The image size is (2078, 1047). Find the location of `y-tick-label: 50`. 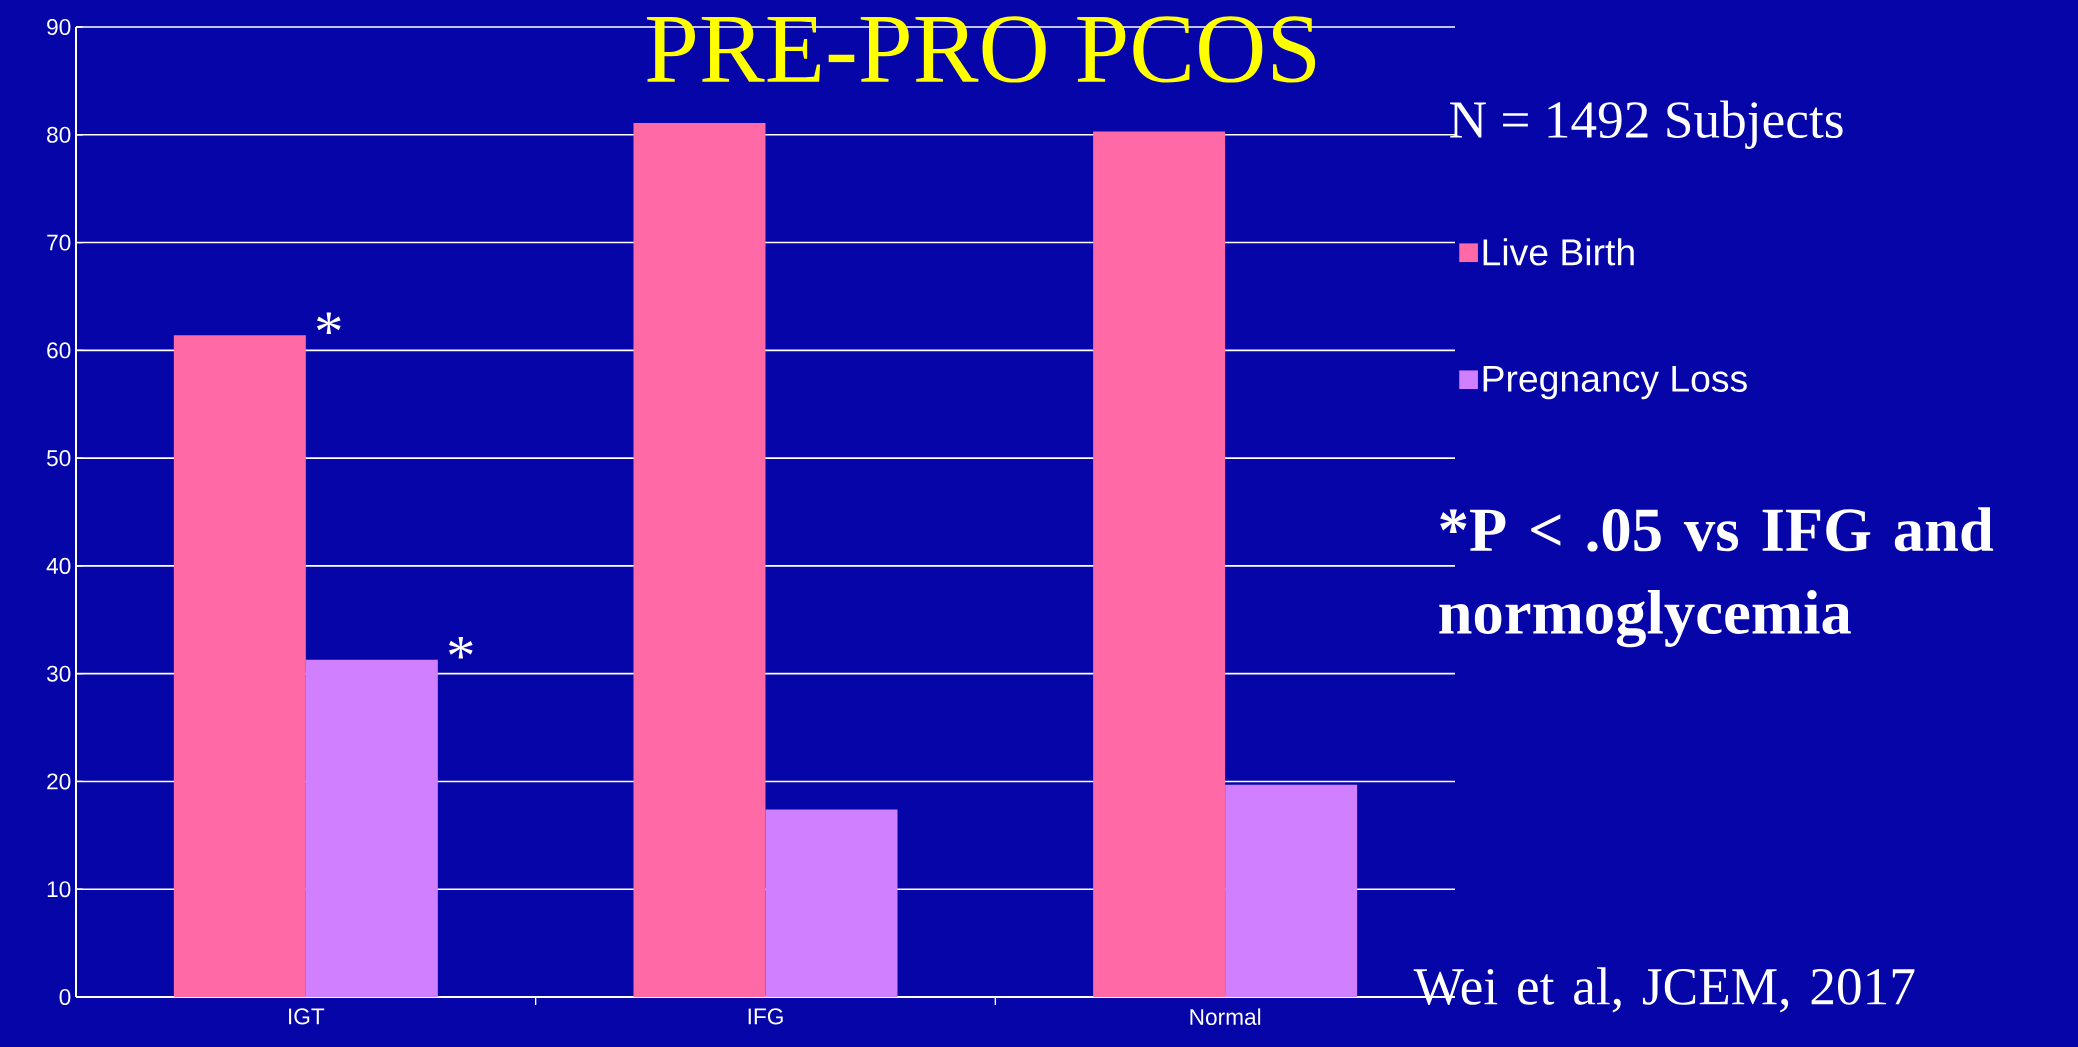

y-tick-label: 50 is located at coordinates (58, 458).